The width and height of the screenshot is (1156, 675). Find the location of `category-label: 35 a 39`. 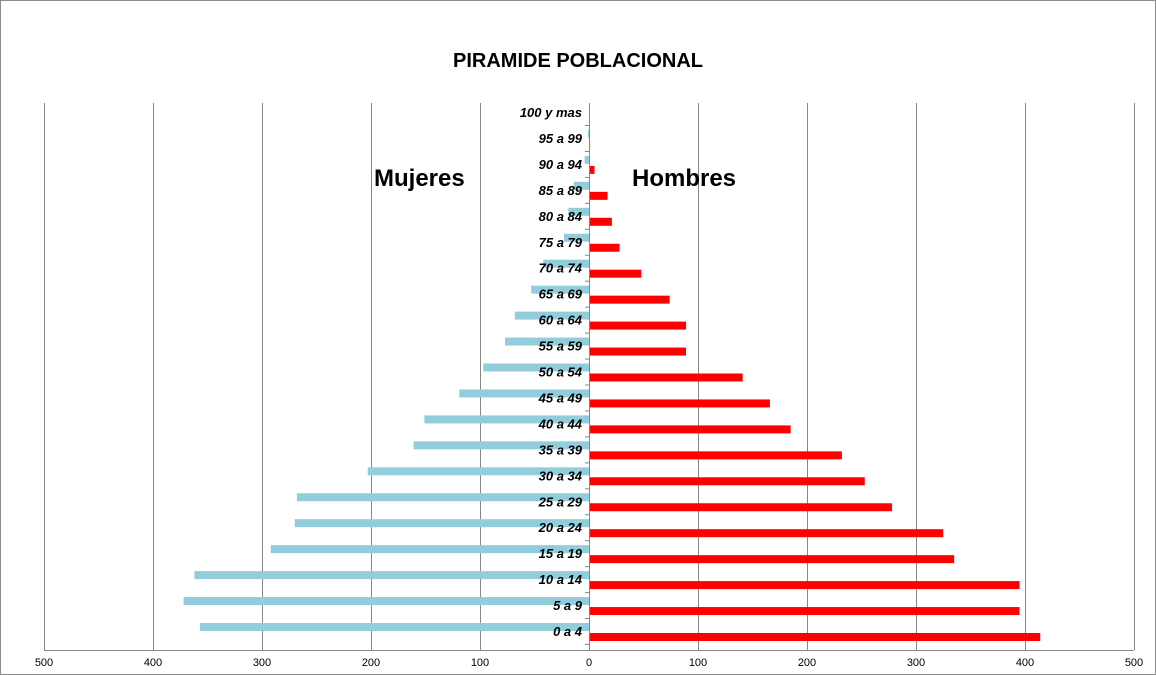

category-label: 35 a 39 is located at coordinates (561, 449).